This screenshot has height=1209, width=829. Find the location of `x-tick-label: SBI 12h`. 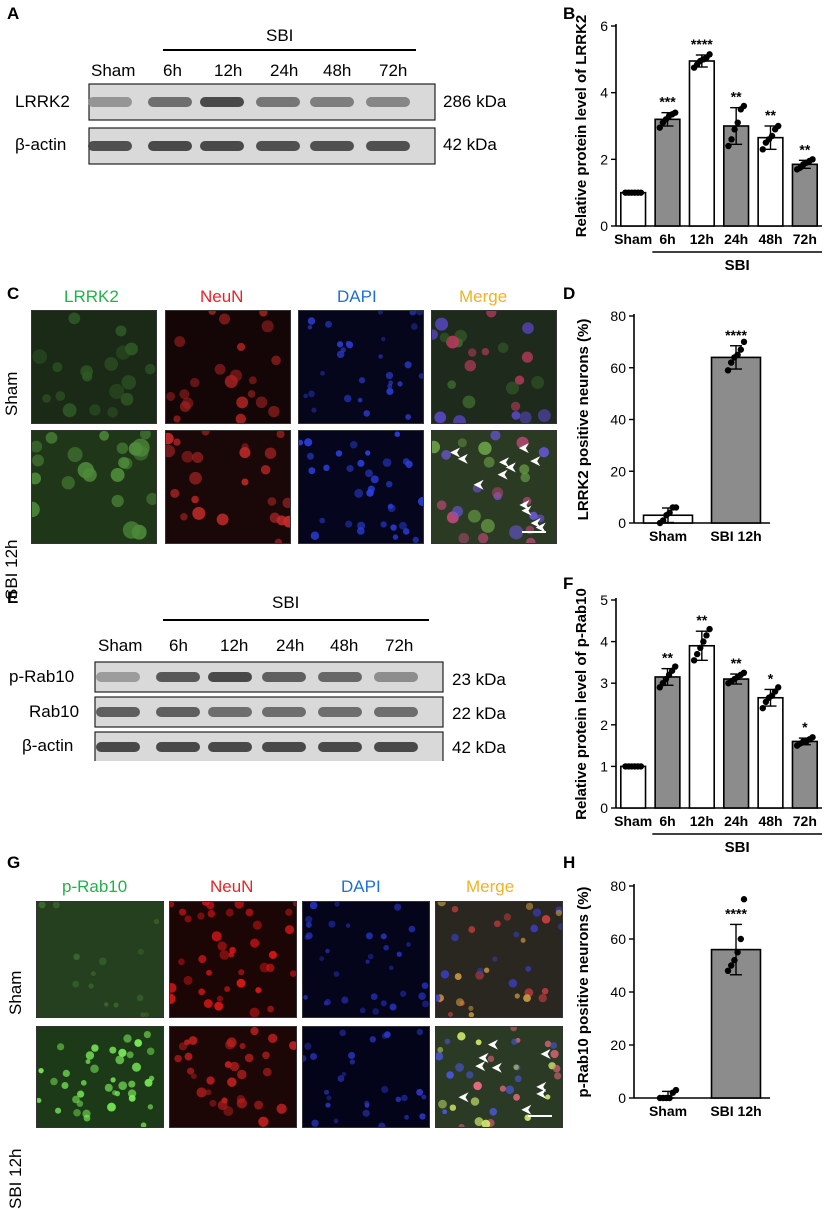

x-tick-label: SBI 12h is located at coordinates (735, 536).